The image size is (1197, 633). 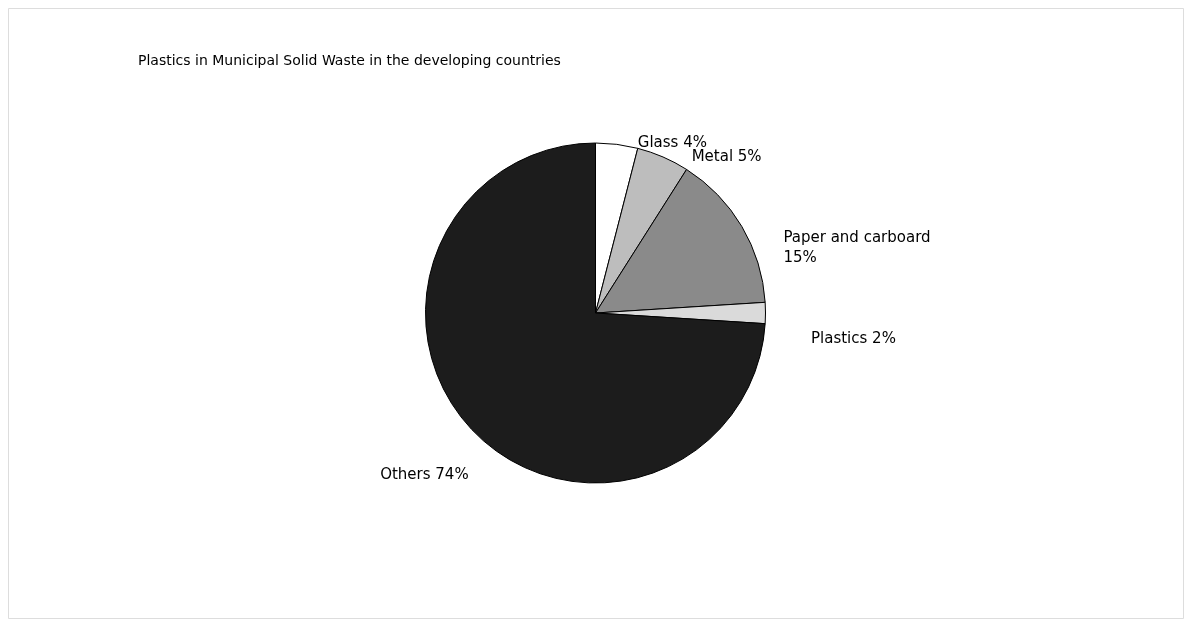 I want to click on chart-title: Plastics in Municipal Solid Waste in the developing countries, so click(x=349, y=60).